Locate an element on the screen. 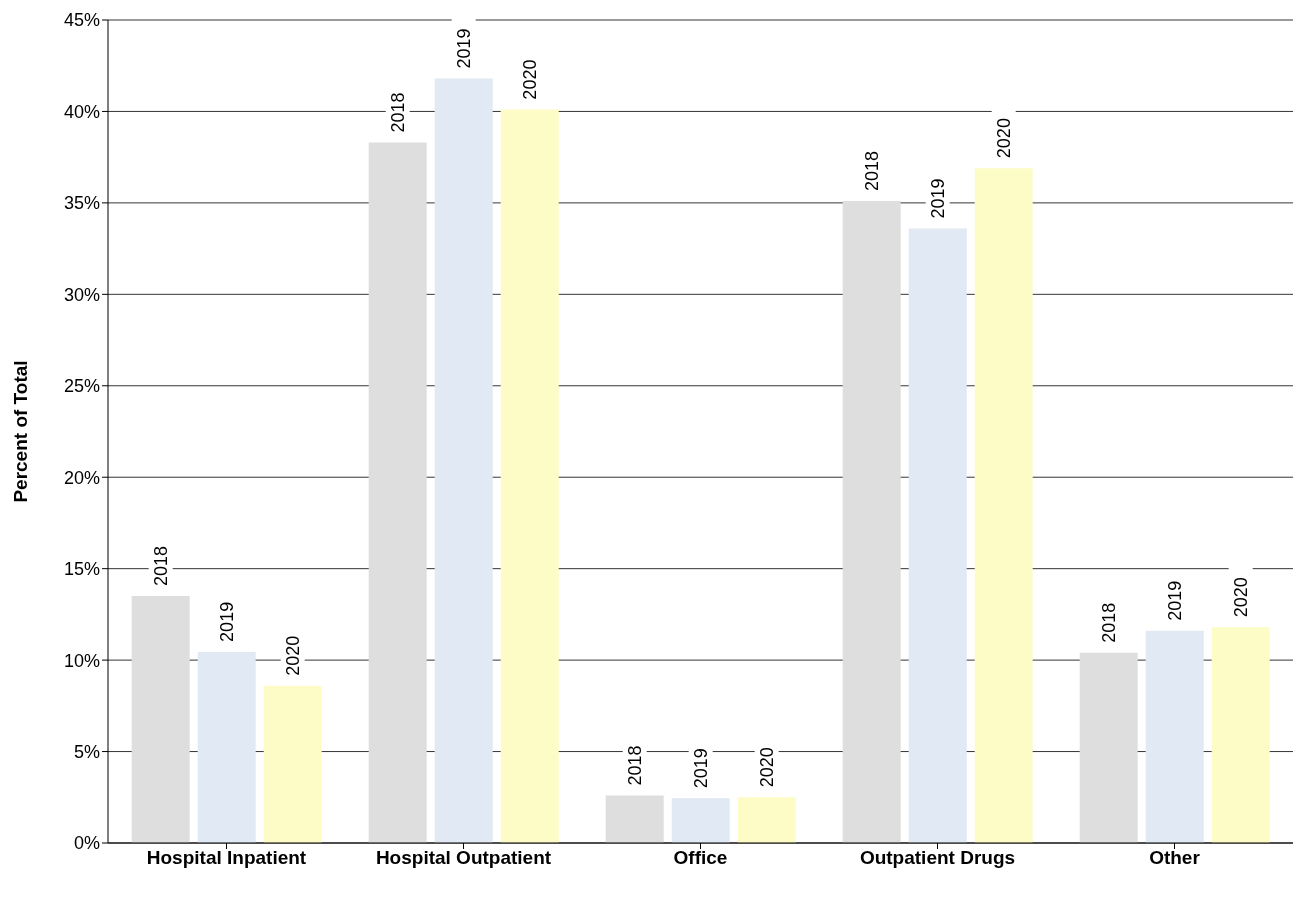 This screenshot has width=1310, height=907. y-tick-label: 0% is located at coordinates (86, 843).